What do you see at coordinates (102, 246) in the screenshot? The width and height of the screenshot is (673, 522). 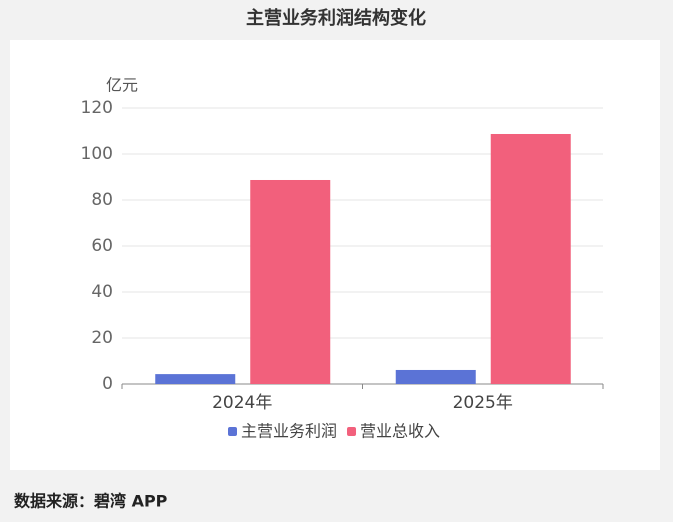 I see `y-tick-label: 60` at bounding box center [102, 246].